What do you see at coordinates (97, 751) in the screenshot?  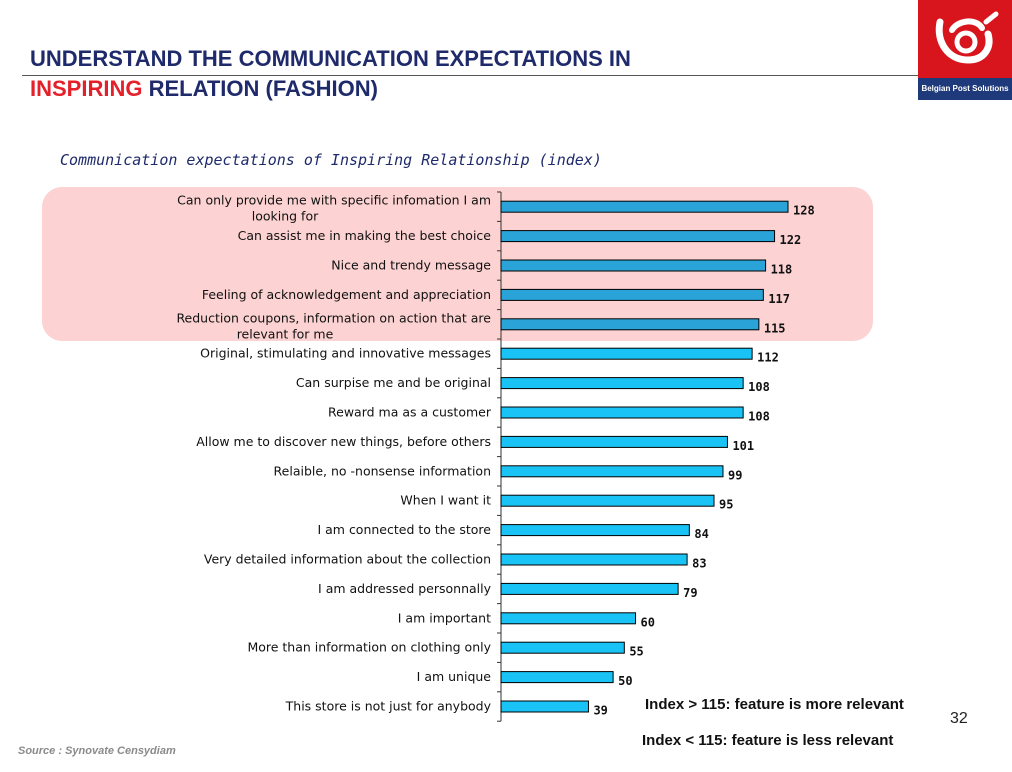 I see `source-note: Source : Synovate Censydiam` at bounding box center [97, 751].